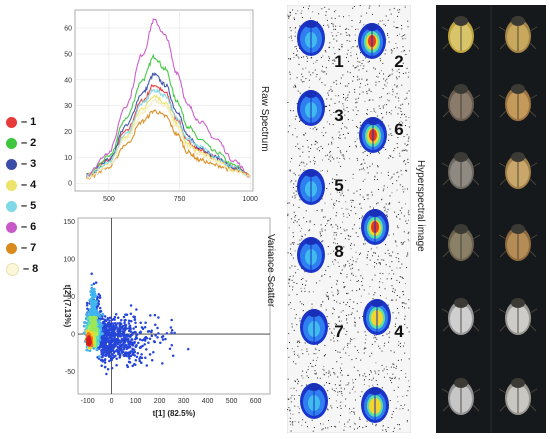  Describe the element at coordinates (180, 199) in the screenshot. I see `spectrum-x-tick: 750` at that location.